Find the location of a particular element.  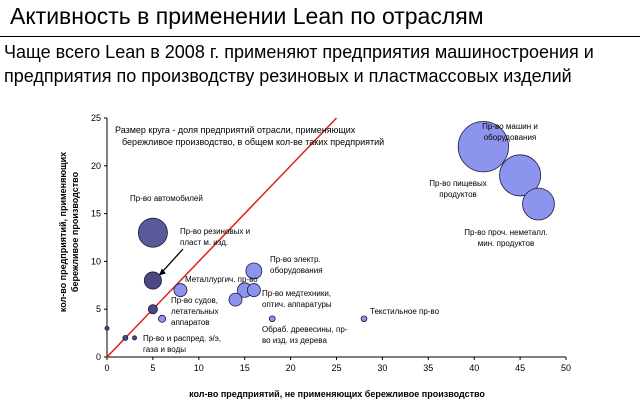

slide-title: Активность в применении Lean по отраслям is located at coordinates (247, 16).